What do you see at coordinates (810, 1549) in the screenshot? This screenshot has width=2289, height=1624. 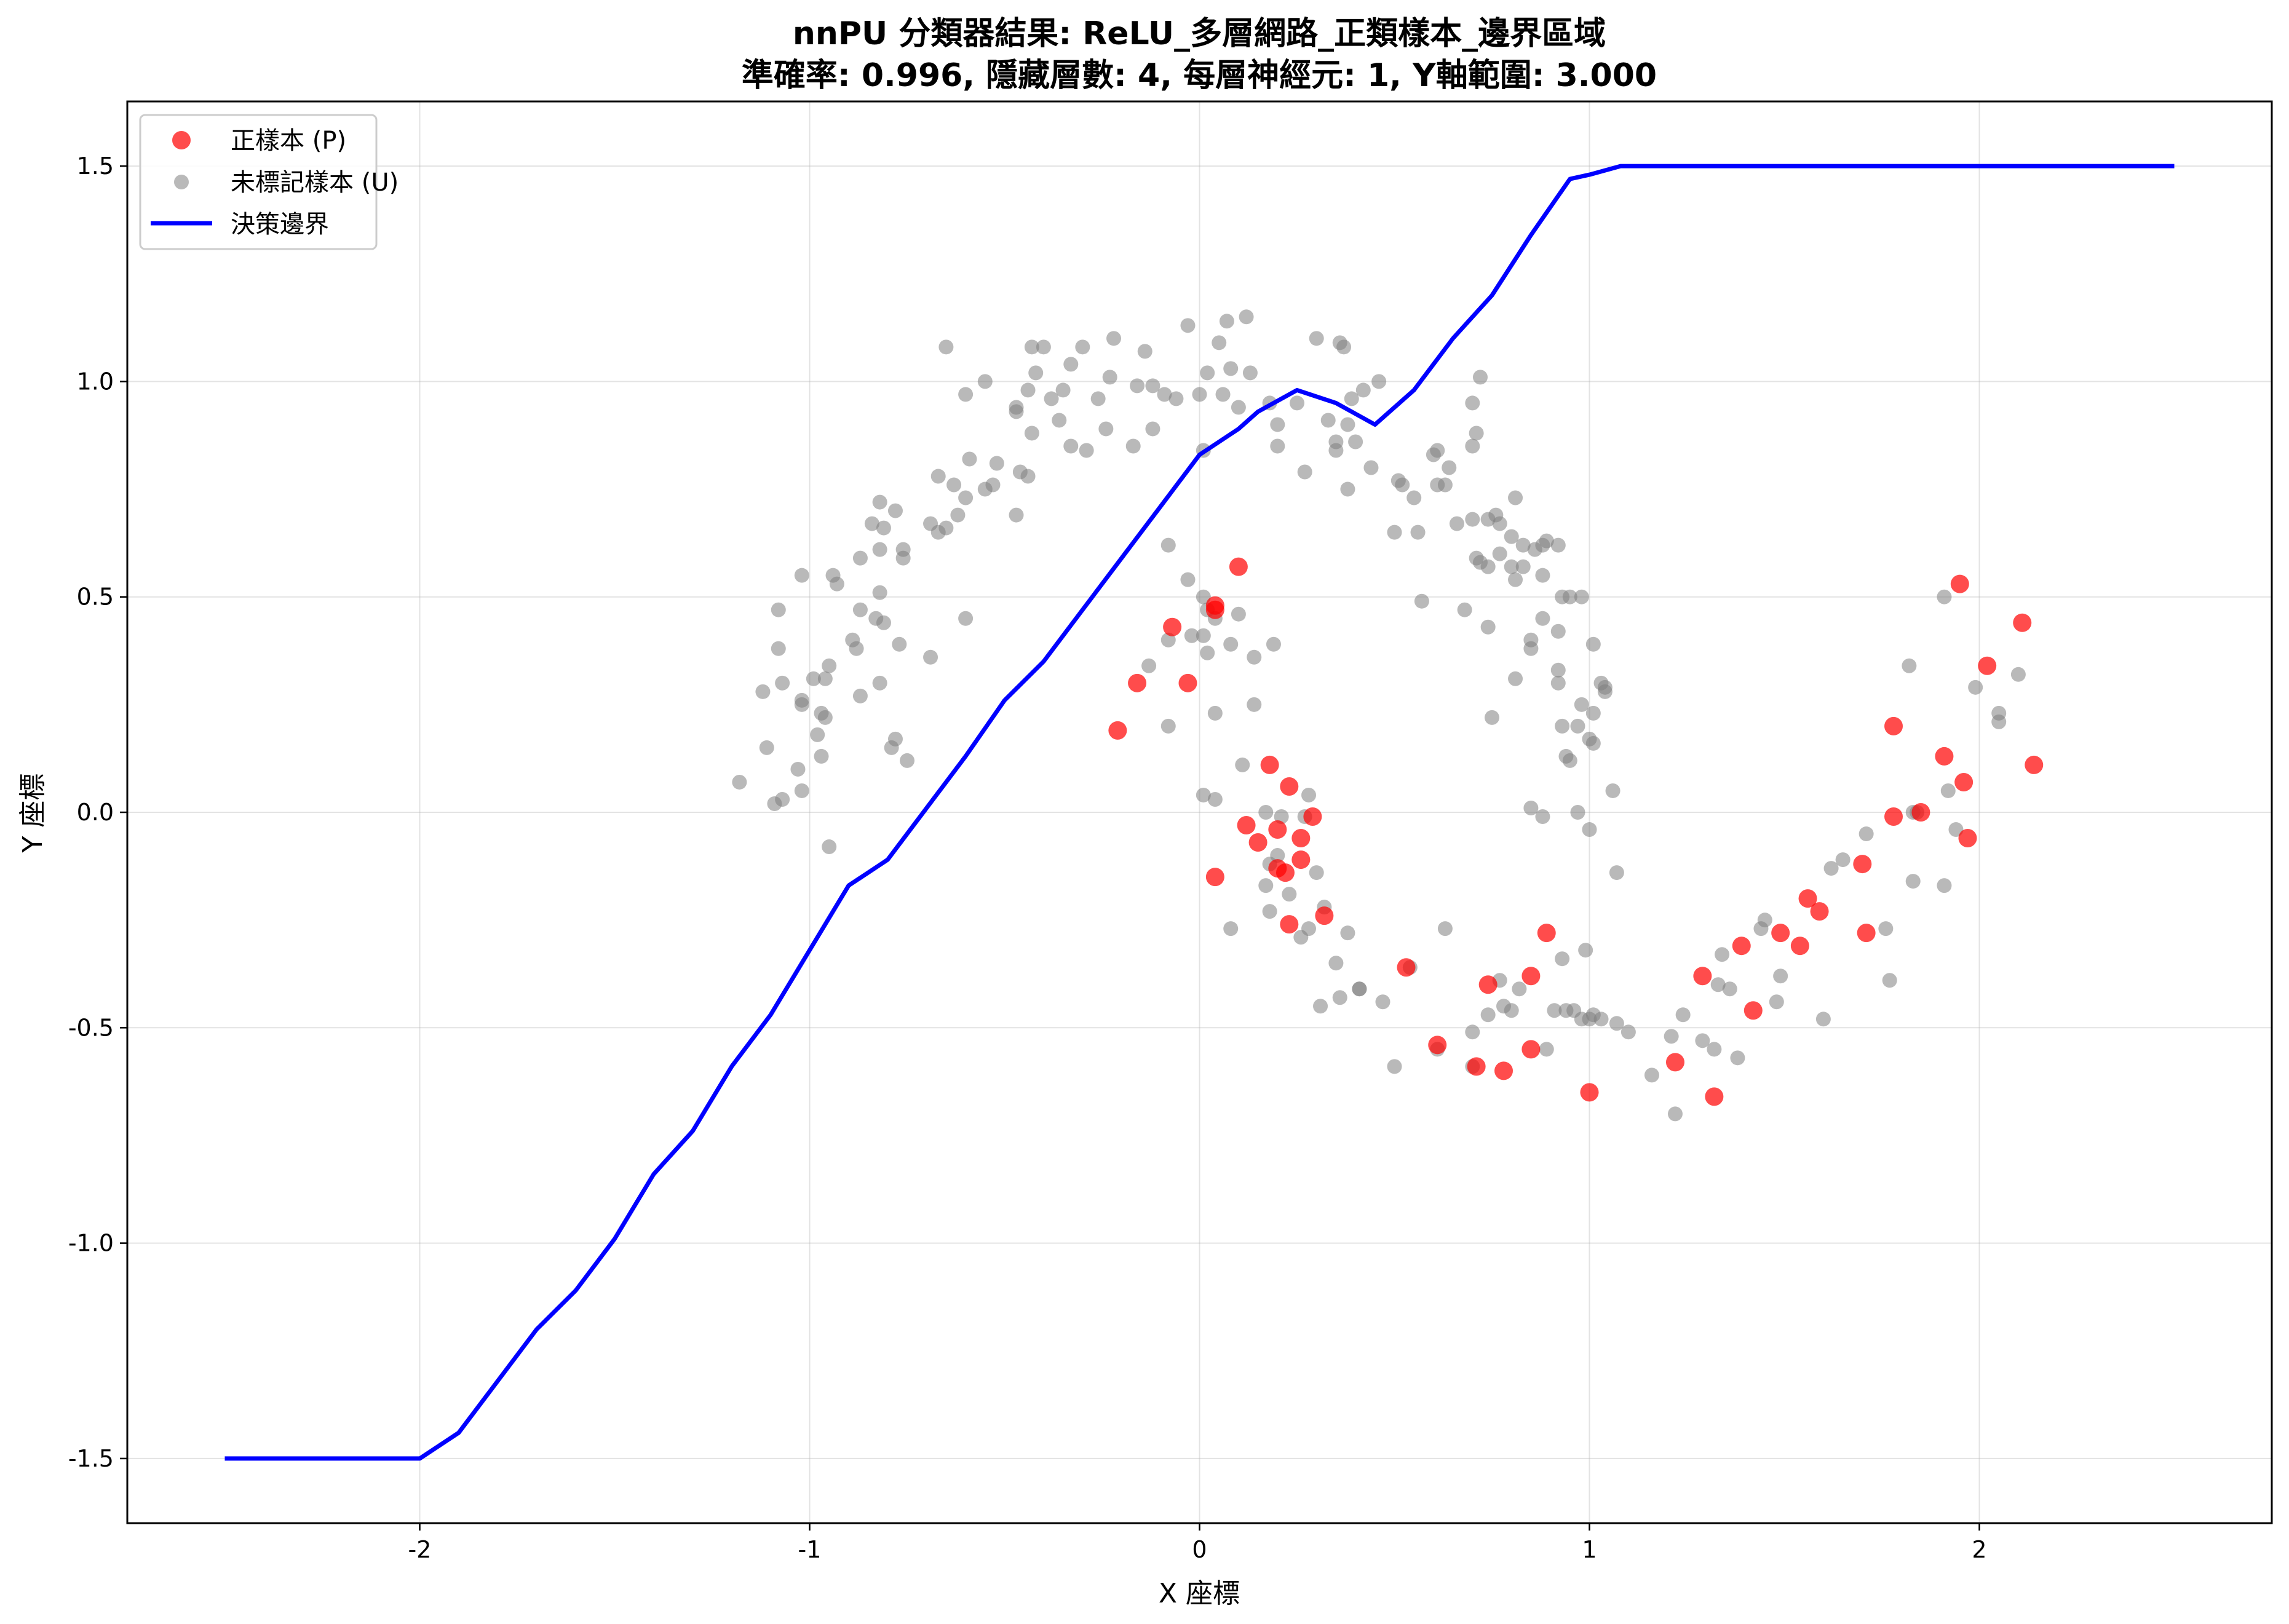 I see `x-tick-label: -1` at bounding box center [810, 1549].